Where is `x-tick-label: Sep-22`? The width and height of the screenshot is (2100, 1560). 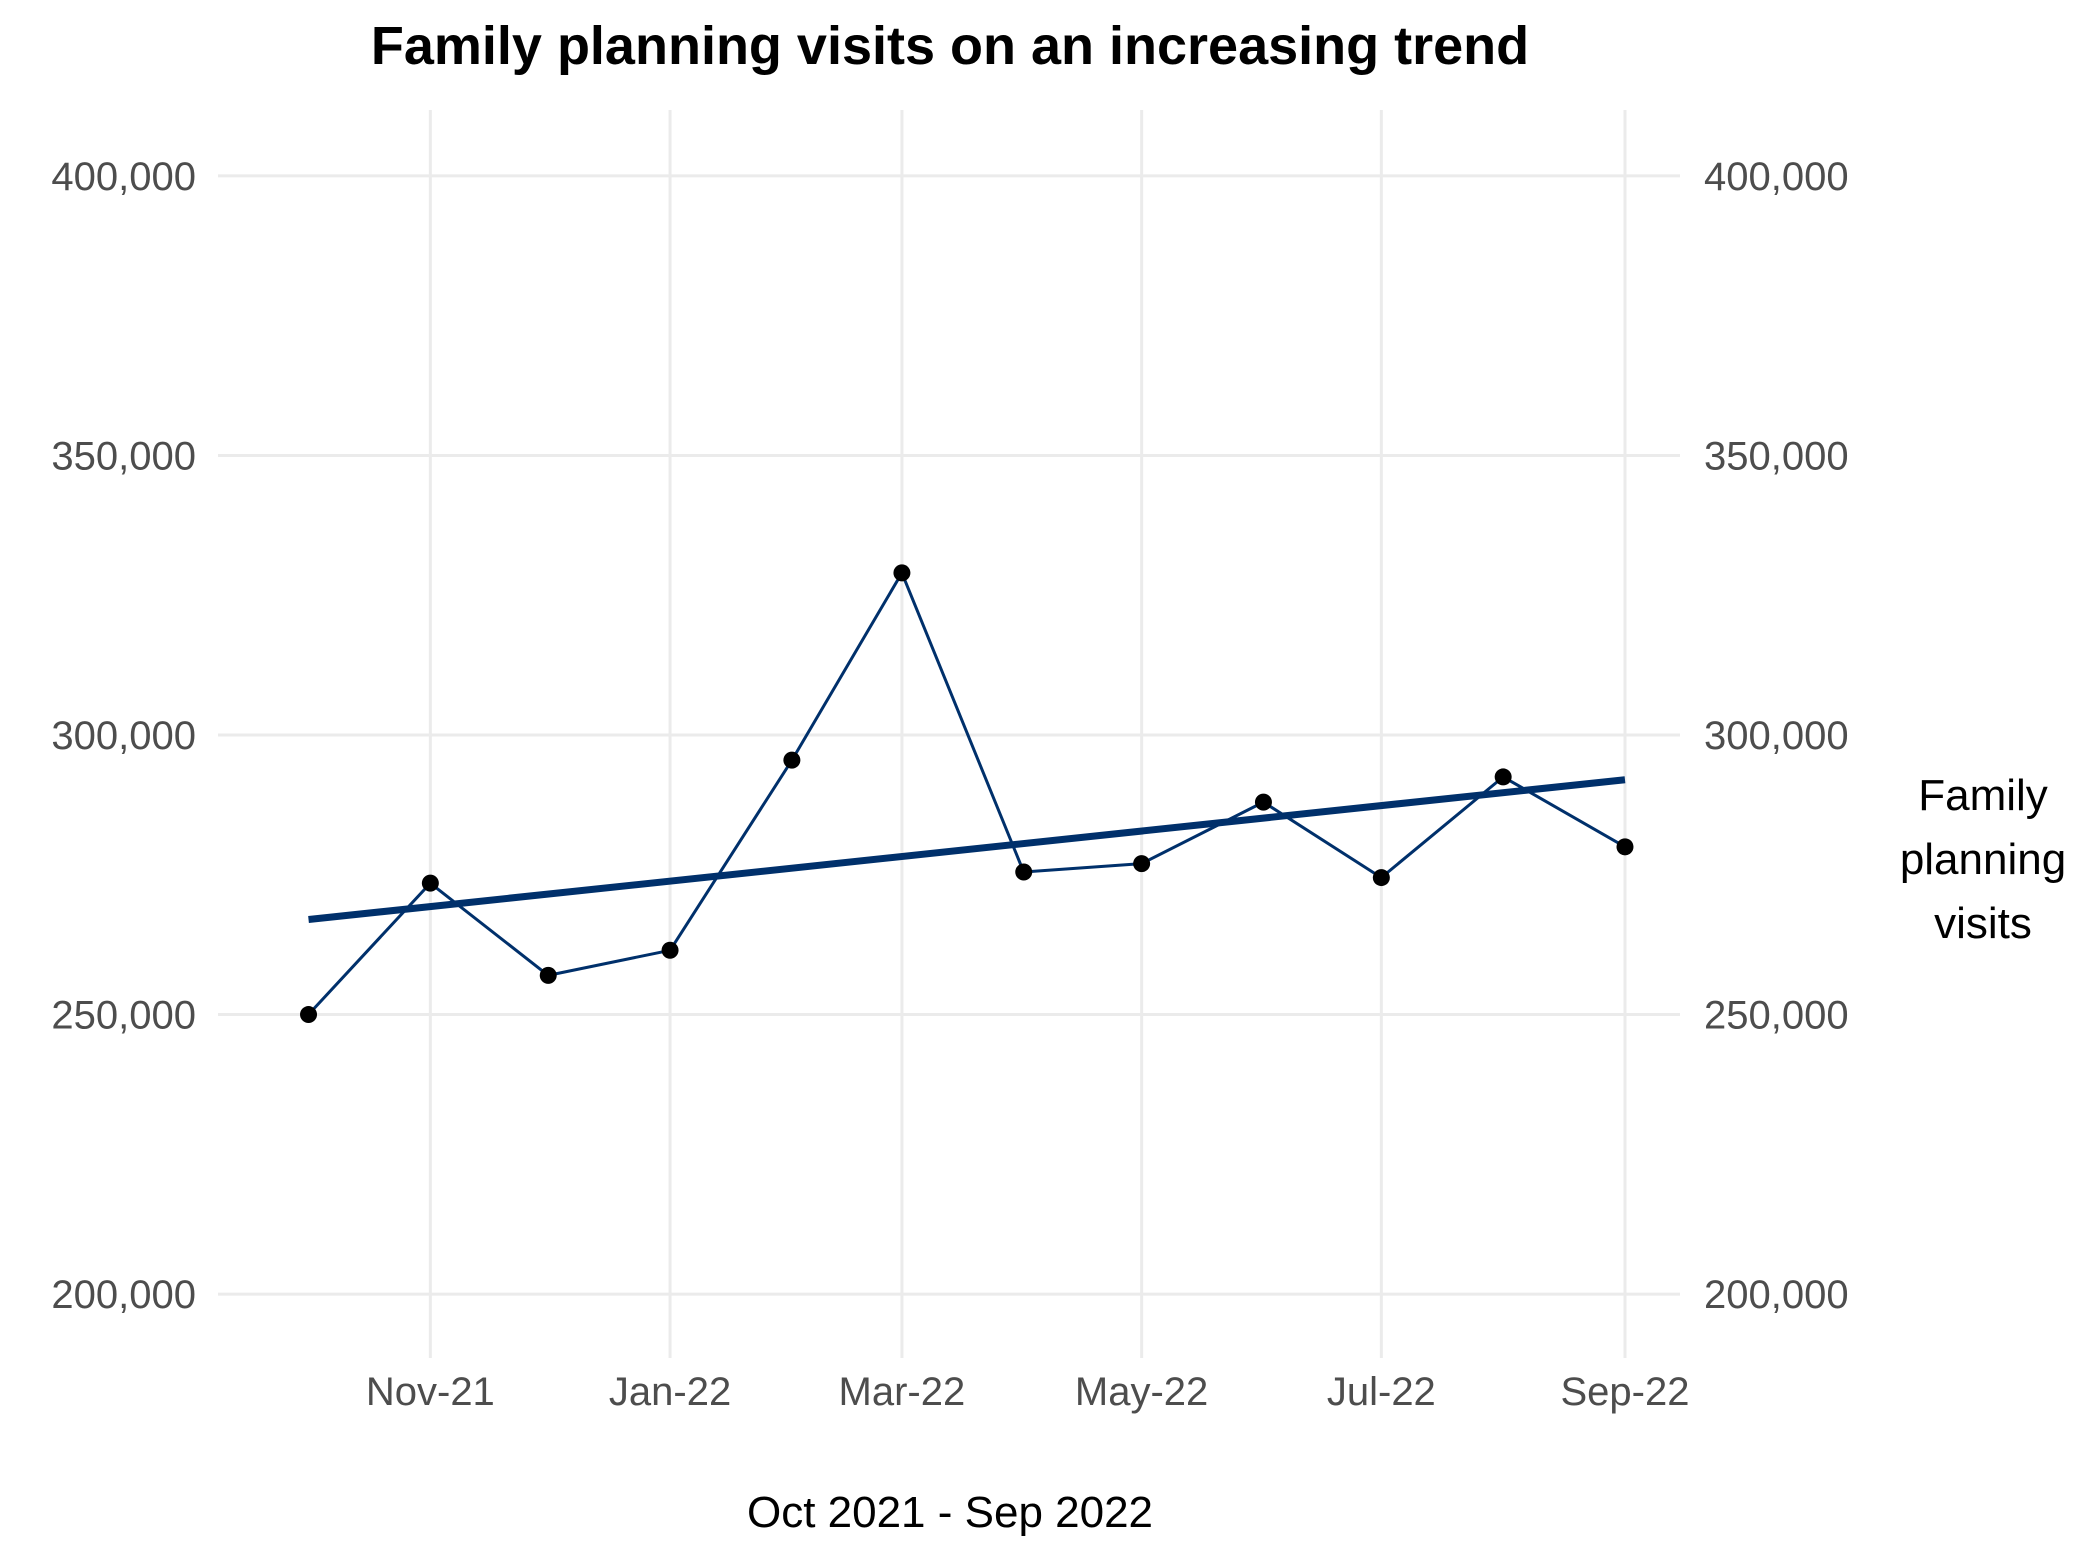 x-tick-label: Sep-22 is located at coordinates (1624, 1392).